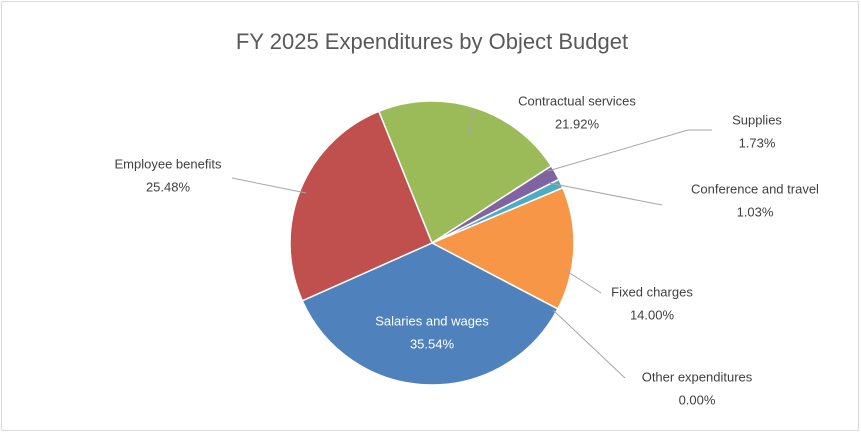  Describe the element at coordinates (432, 320) in the screenshot. I see `slice-label: Salaries and wages` at that location.